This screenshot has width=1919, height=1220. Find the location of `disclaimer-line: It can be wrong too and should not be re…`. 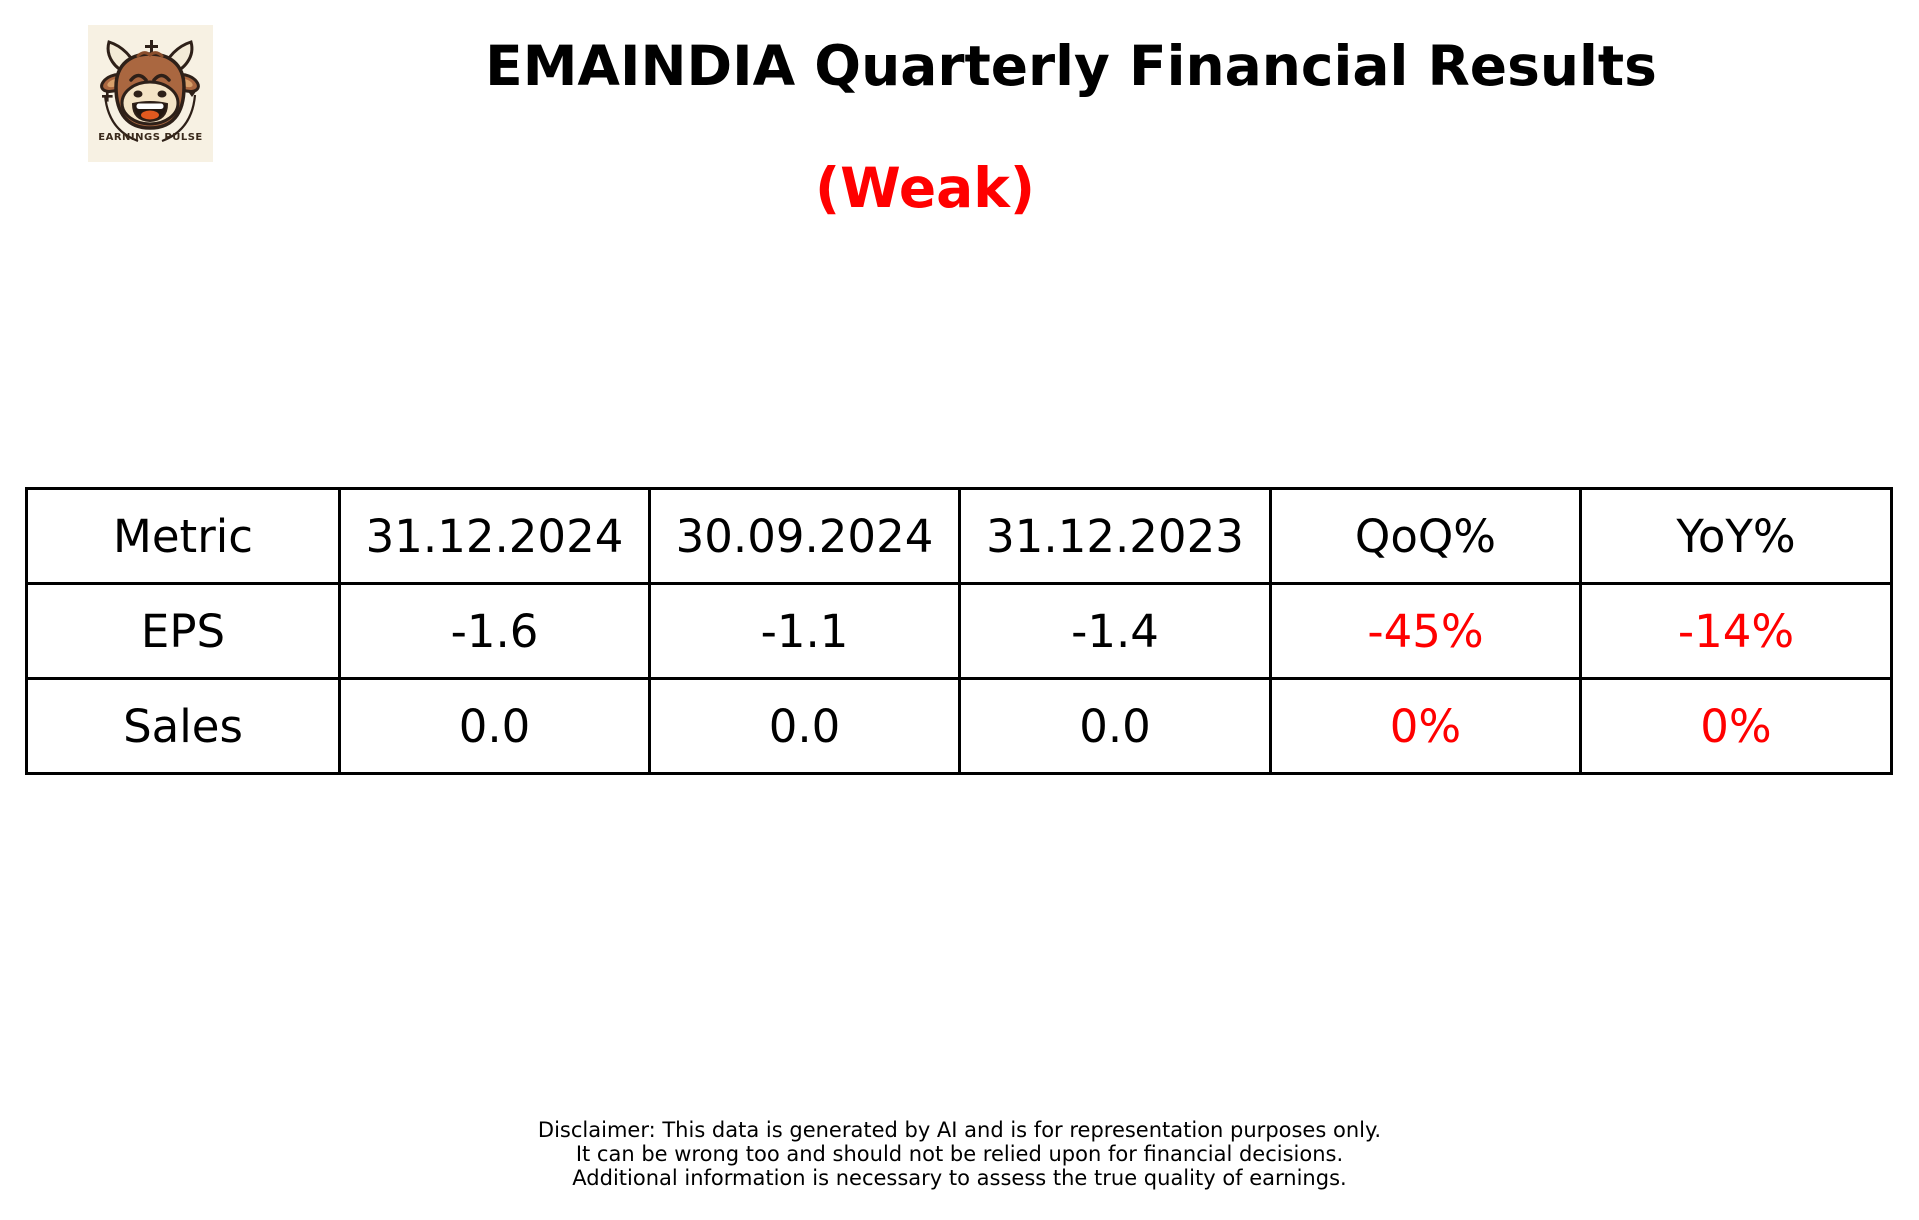

disclaimer-line: It can be wrong too and should not be re… is located at coordinates (959, 1154).